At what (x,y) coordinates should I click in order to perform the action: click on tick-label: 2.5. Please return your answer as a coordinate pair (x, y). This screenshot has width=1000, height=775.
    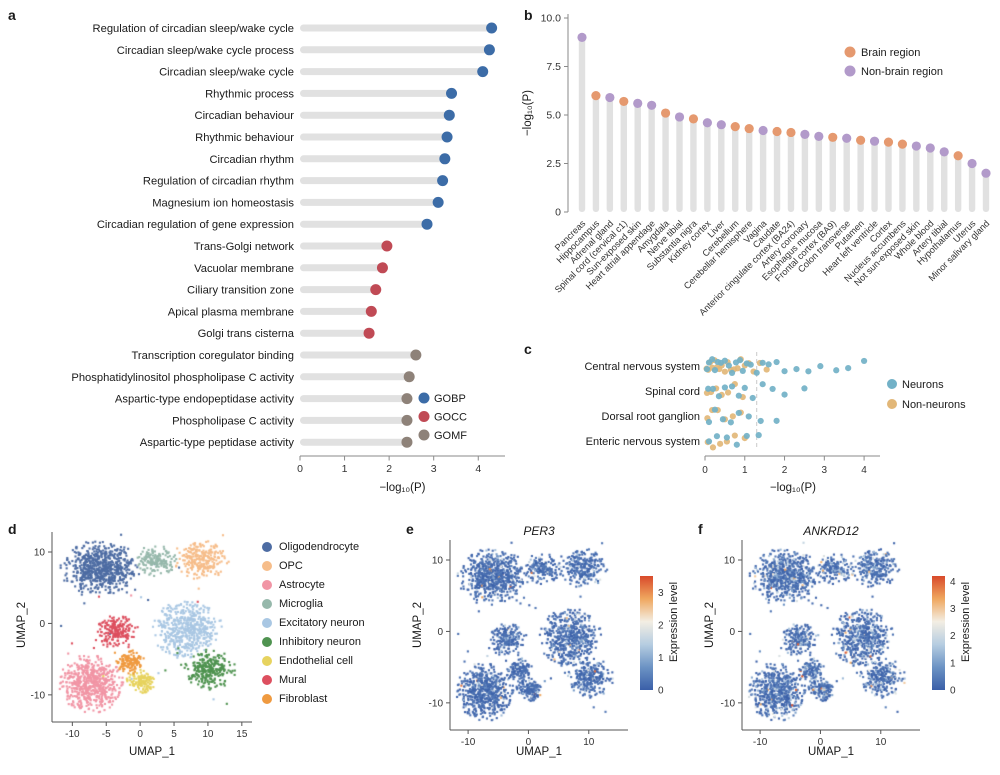
    Looking at the image, I should click on (553, 164).